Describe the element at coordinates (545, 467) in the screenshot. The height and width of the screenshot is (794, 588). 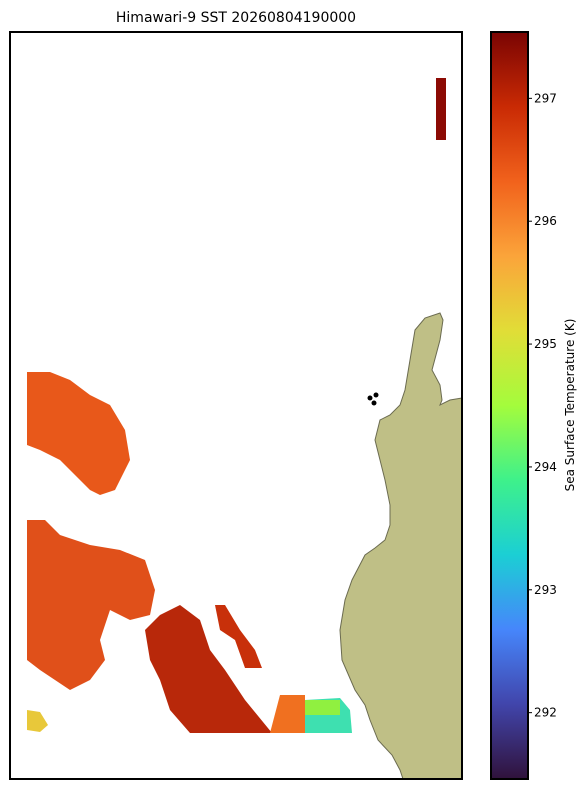
I see `colorbar-tick-label: 294` at that location.